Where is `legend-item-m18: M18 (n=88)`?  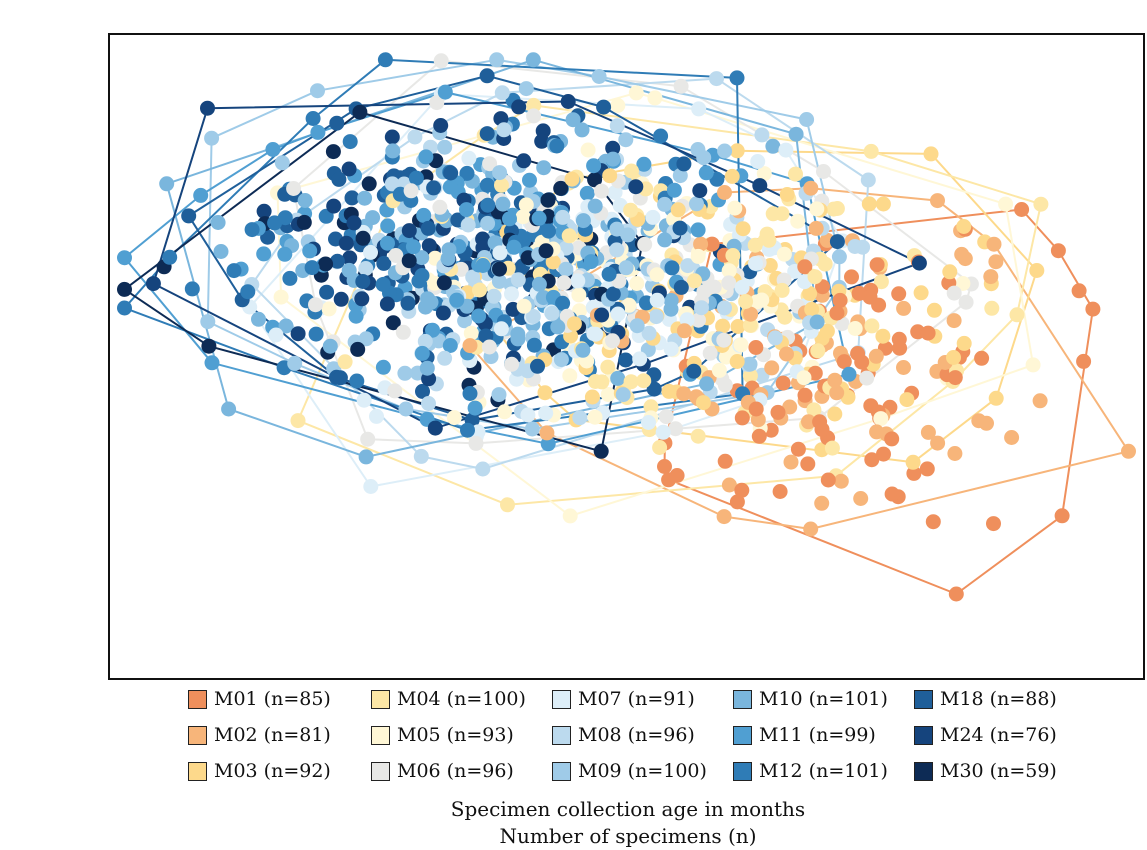
legend-item-m18: M18 (n=88) is located at coordinates (985, 699).